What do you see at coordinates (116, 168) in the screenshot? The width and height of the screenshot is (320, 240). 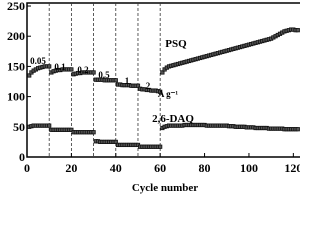 I see `x-tick-label: 40` at bounding box center [116, 168].